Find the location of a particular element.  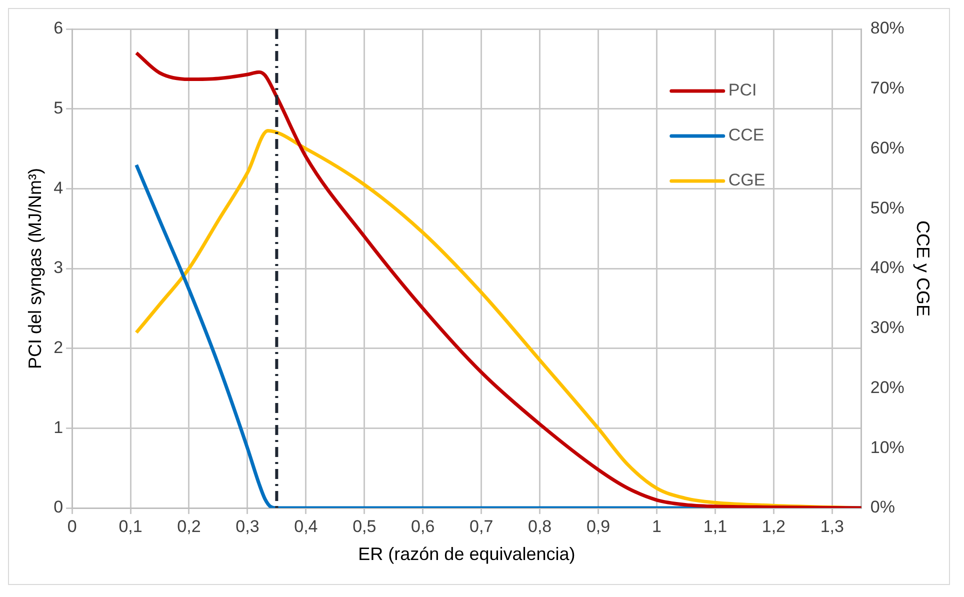

y-tick-label: 0 is located at coordinates (59, 507).